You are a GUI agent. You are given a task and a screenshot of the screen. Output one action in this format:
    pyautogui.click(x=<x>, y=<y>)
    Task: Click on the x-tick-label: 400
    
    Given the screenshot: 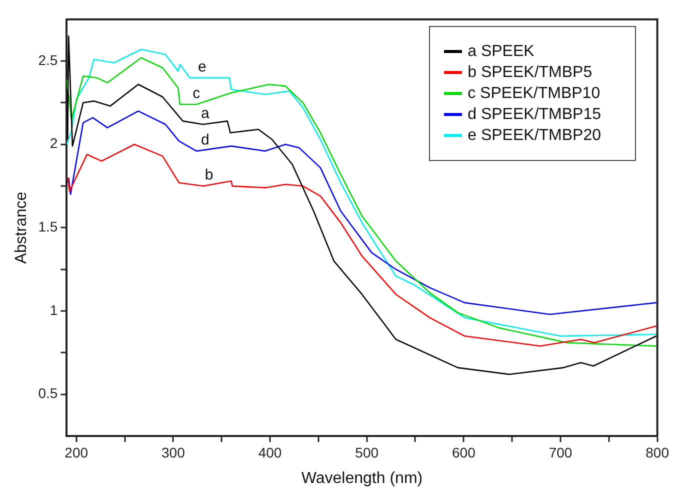 What is the action you would take?
    pyautogui.click(x=270, y=452)
    